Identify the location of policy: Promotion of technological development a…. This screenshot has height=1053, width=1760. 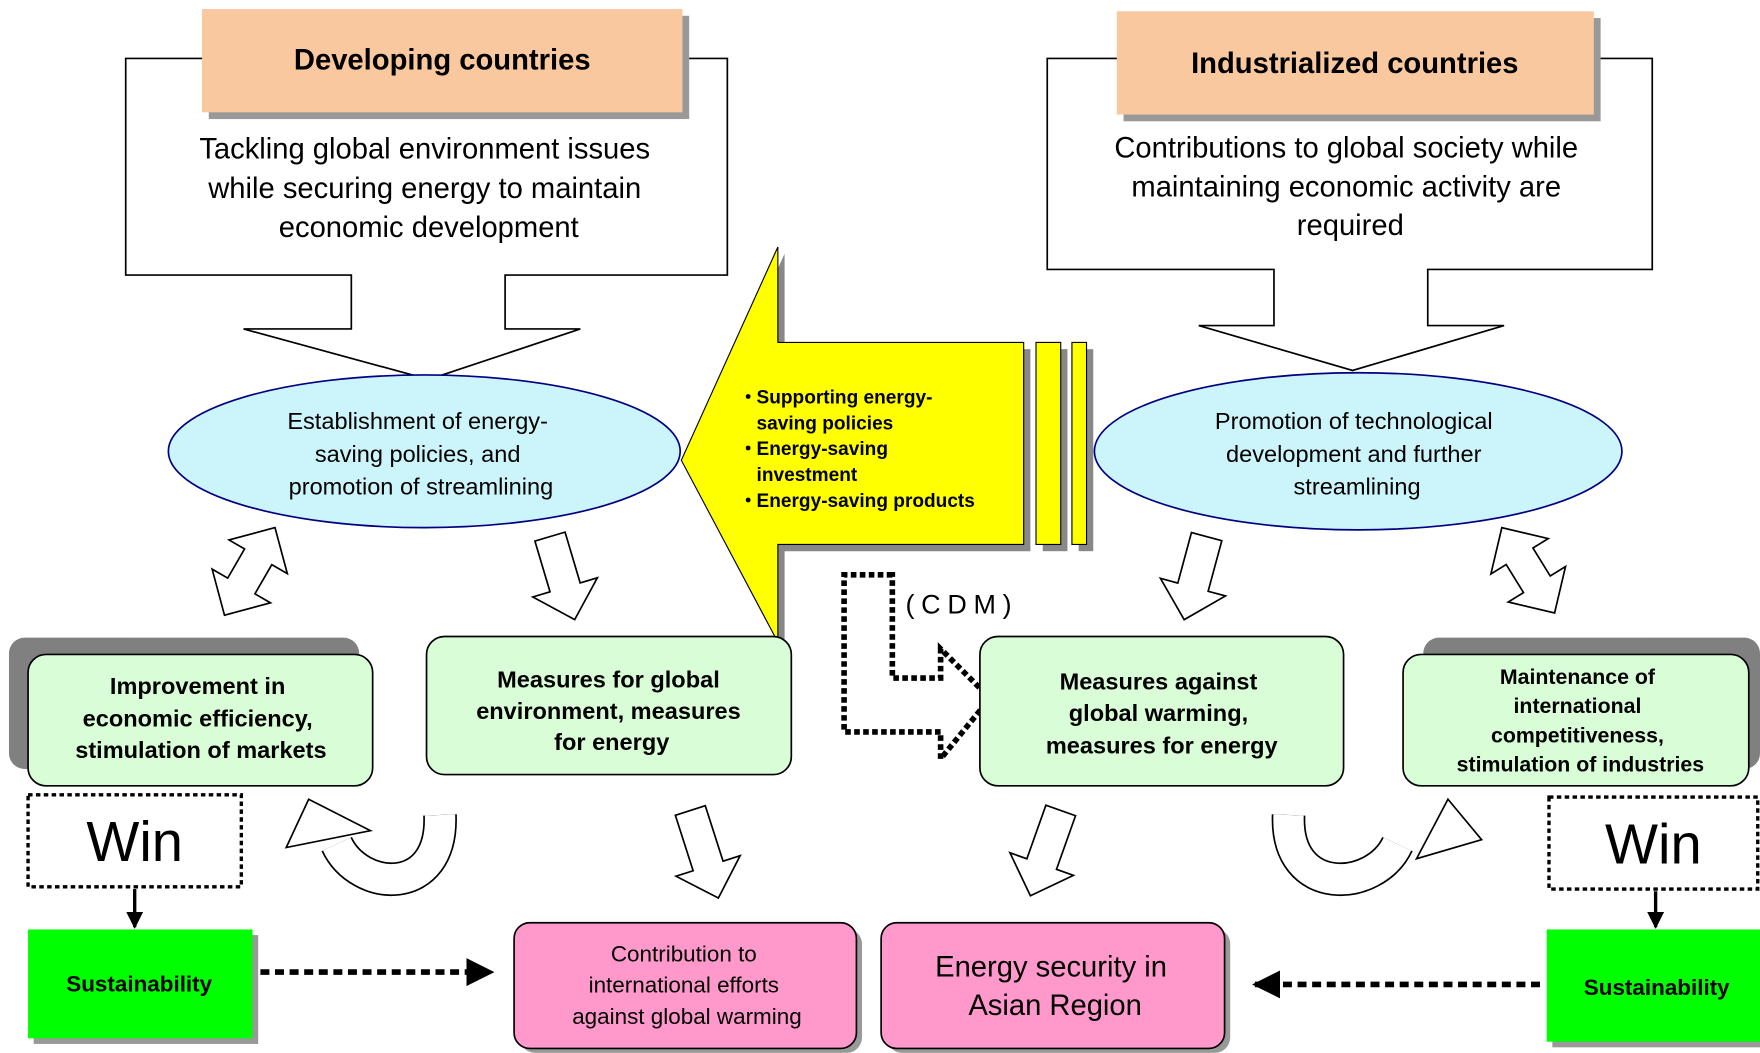
(1357, 453).